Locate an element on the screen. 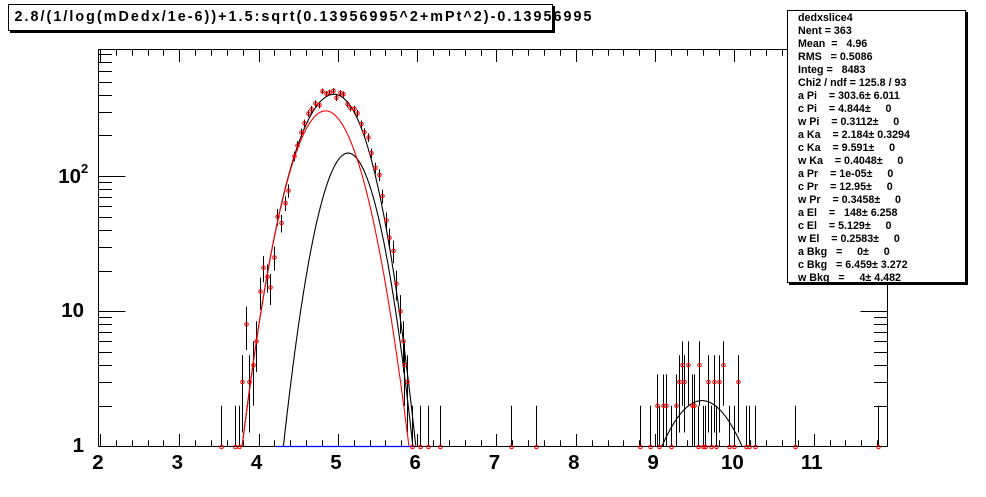  svg-text: 3 is located at coordinates (177, 462).